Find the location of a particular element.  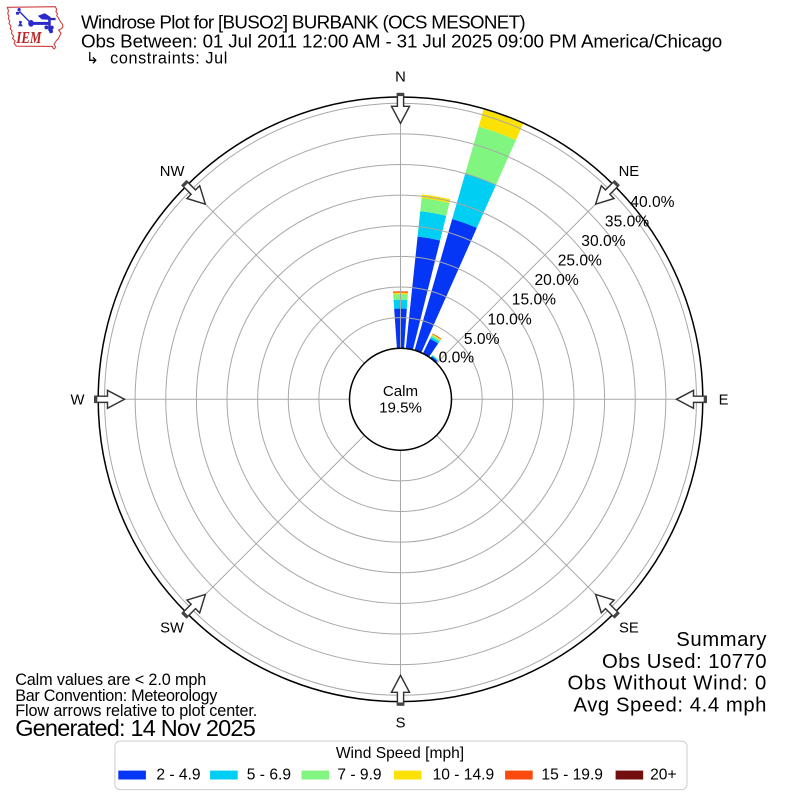

svg-text: 10 - 14.9 is located at coordinates (464, 775).